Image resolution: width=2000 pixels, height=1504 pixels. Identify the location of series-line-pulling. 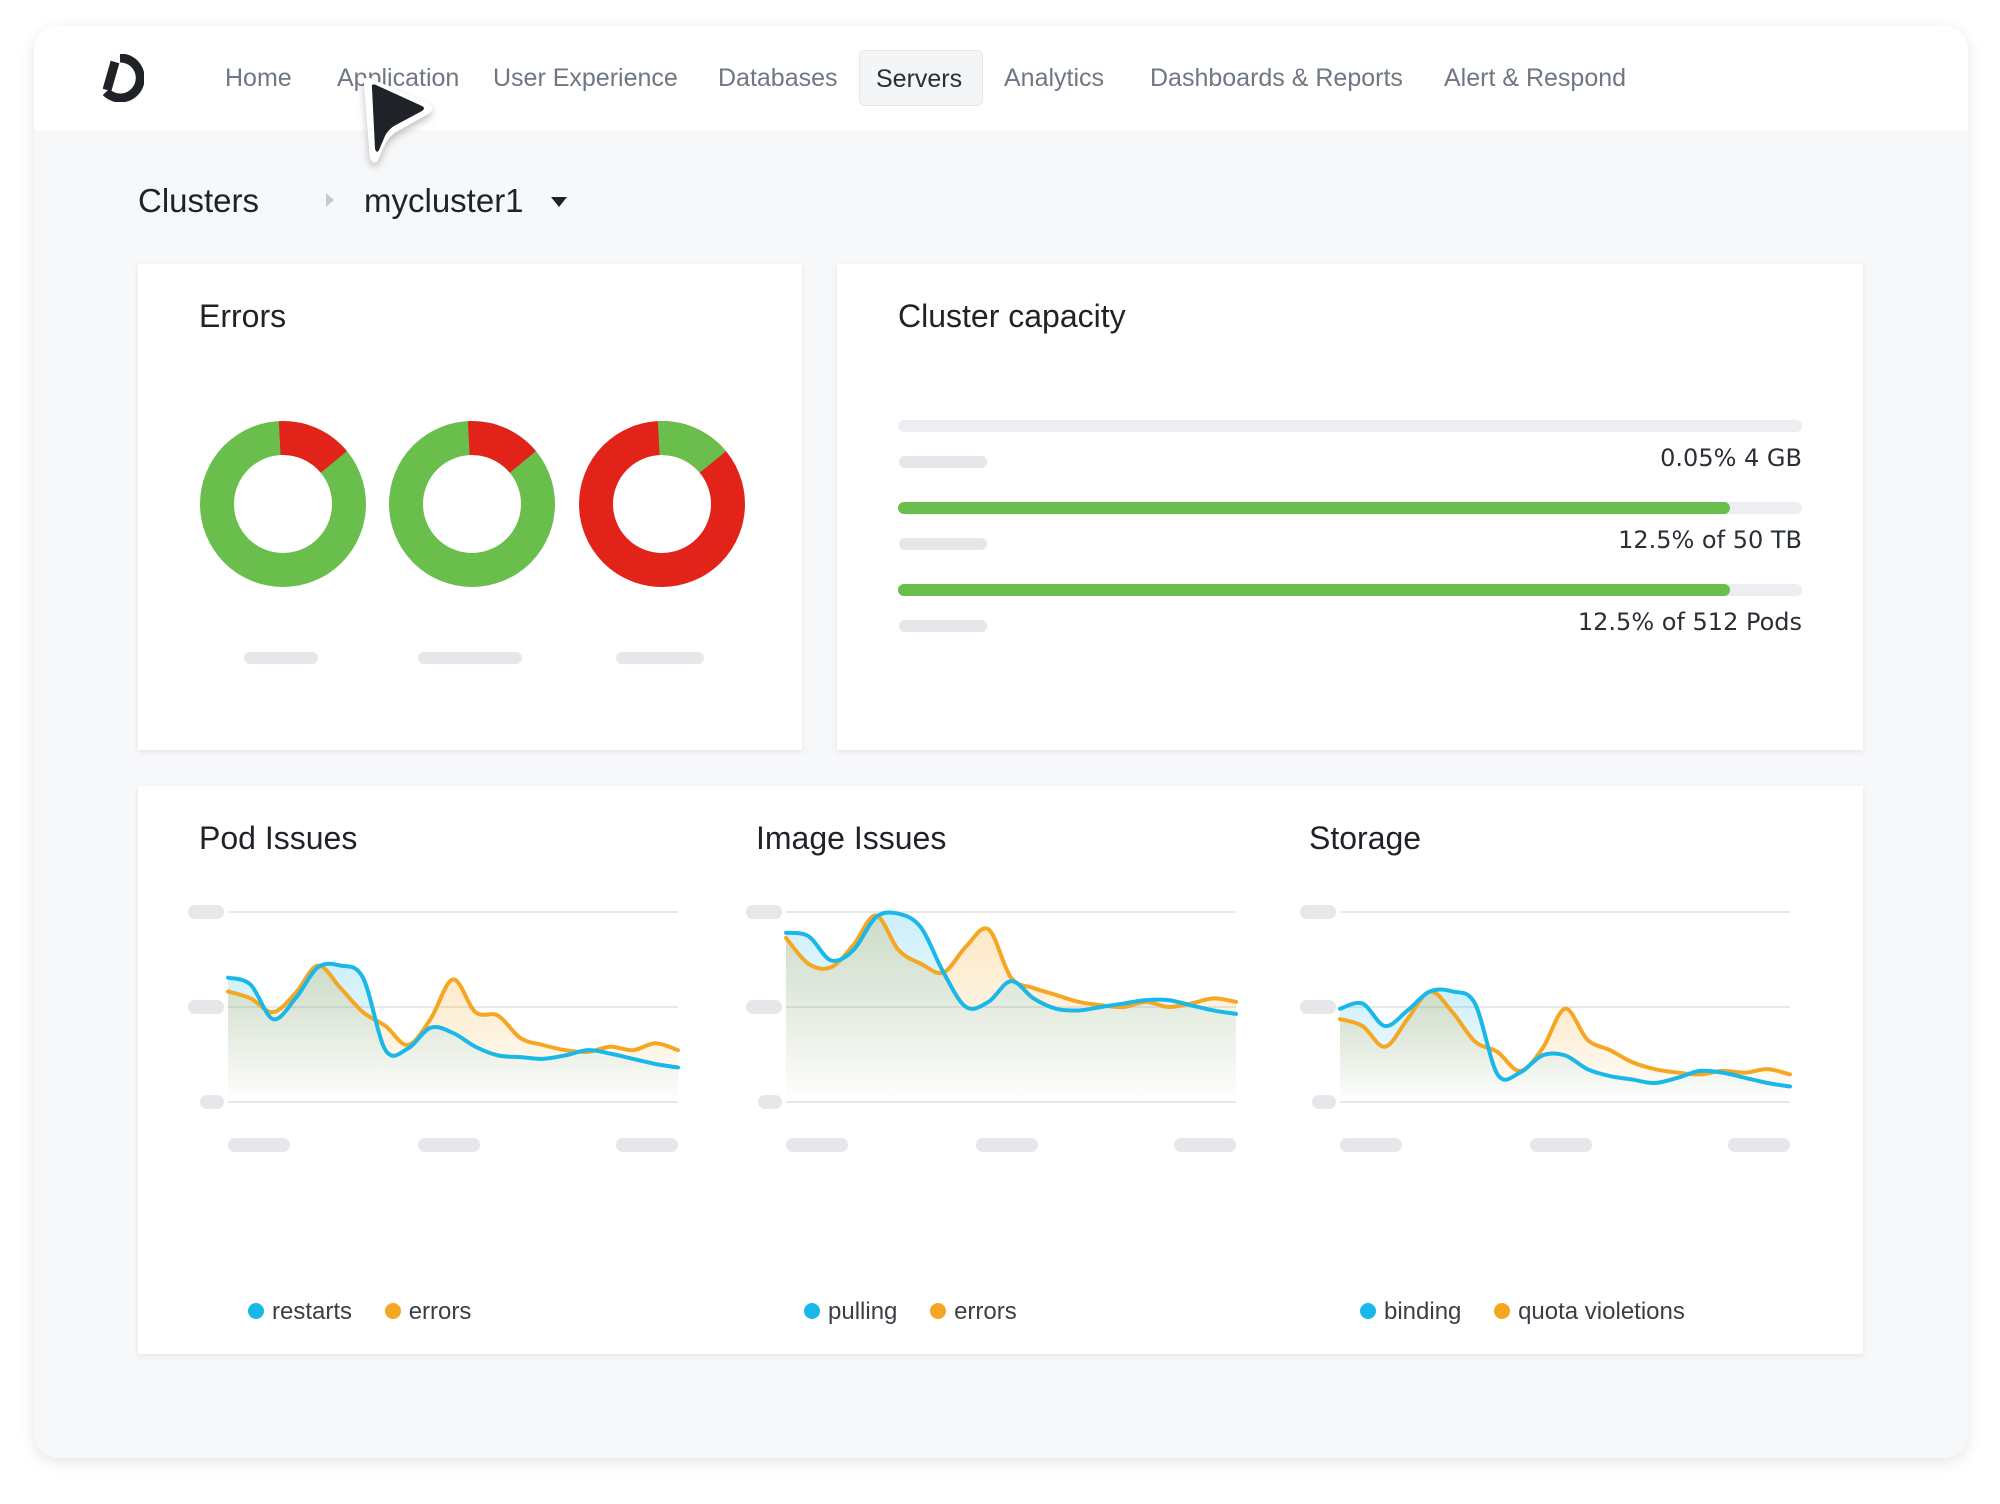
(1011, 963).